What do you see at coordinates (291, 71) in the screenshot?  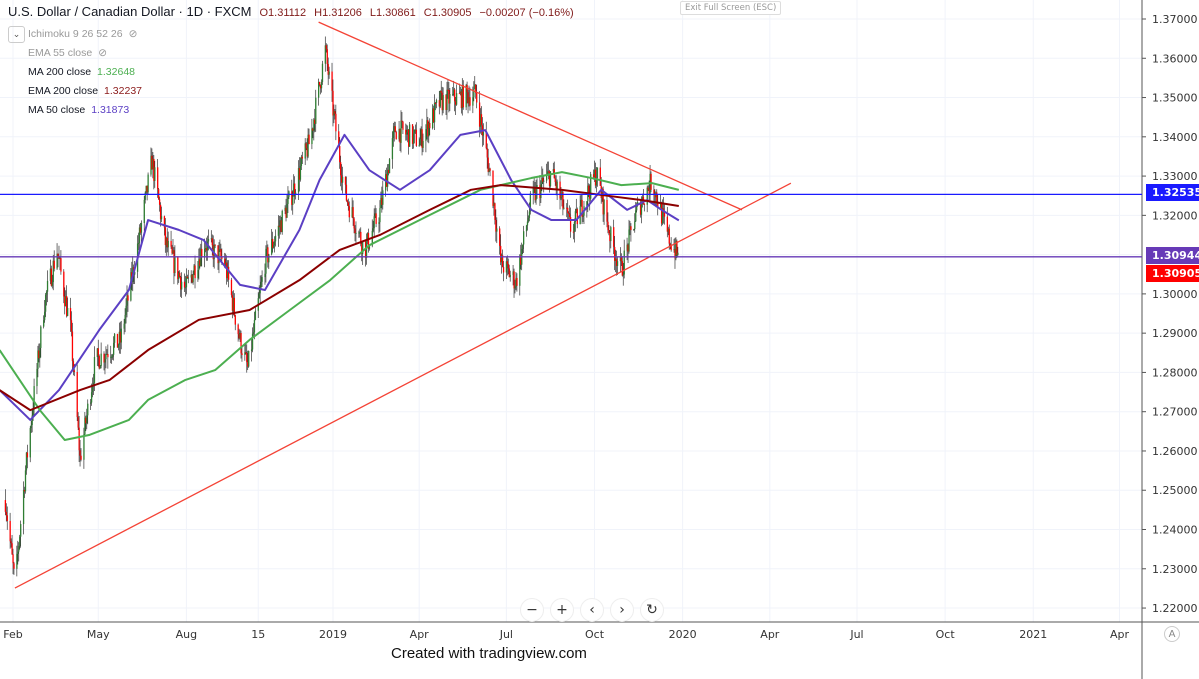 I see `indicator-ma200: MA 200 close 1.32648` at bounding box center [291, 71].